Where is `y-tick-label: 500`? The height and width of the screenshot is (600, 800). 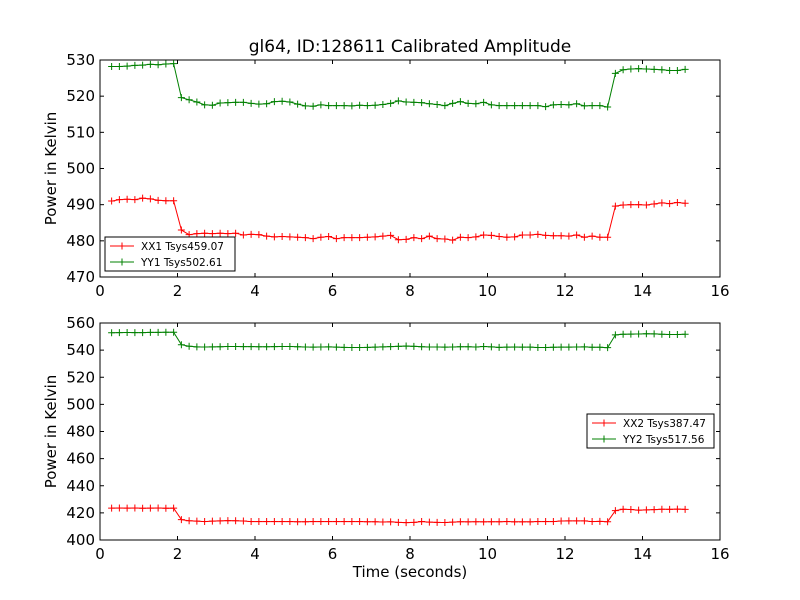 y-tick-label: 500 is located at coordinates (80, 169).